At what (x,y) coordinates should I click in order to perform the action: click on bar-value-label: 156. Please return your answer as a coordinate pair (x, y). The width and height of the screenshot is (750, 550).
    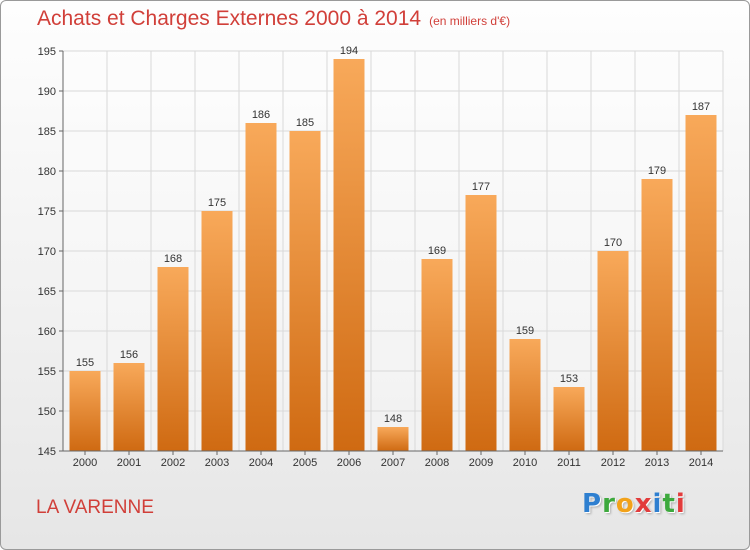
    Looking at the image, I should click on (129, 355).